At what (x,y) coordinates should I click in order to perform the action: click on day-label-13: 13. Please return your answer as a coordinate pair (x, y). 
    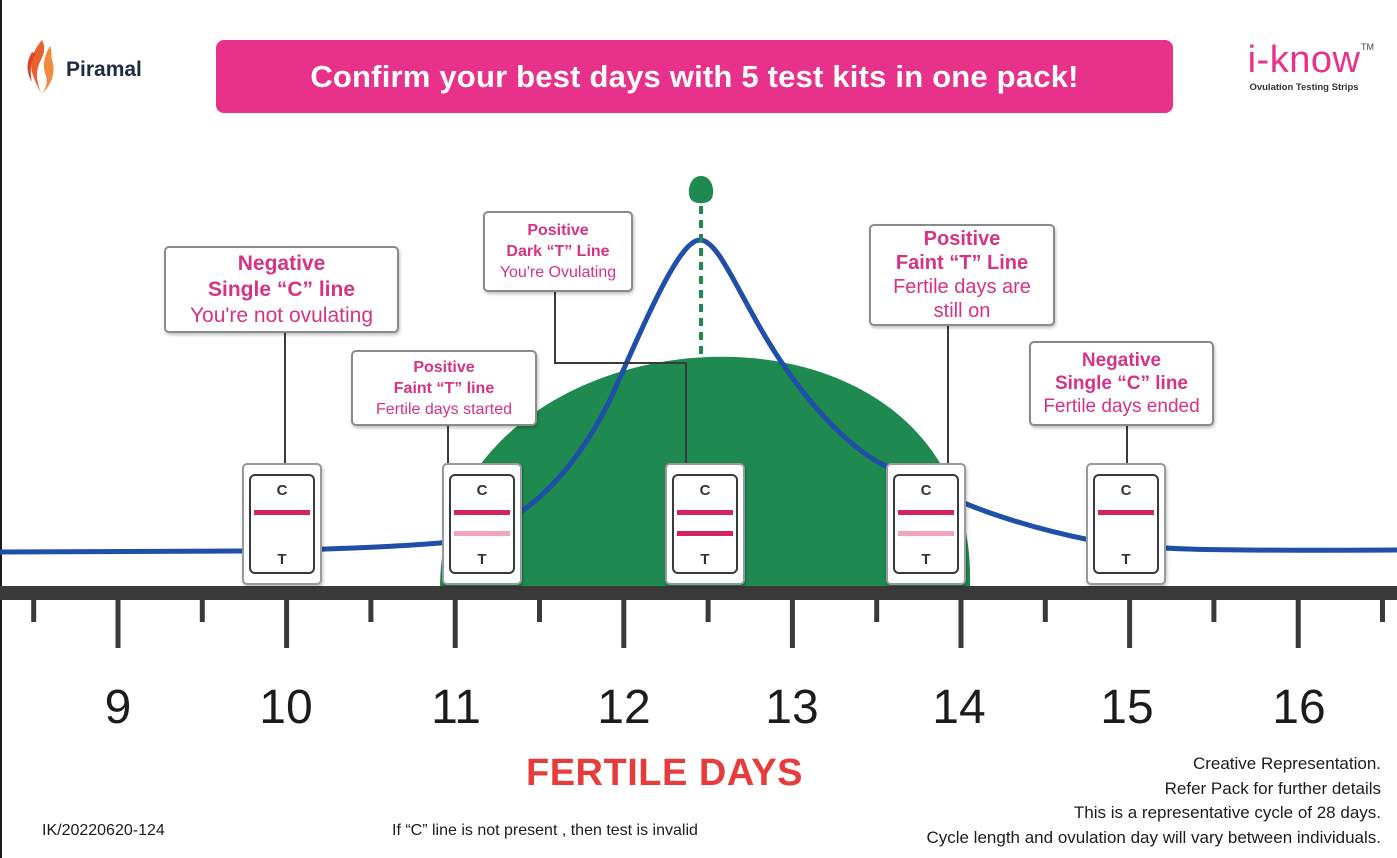
    Looking at the image, I should click on (792, 707).